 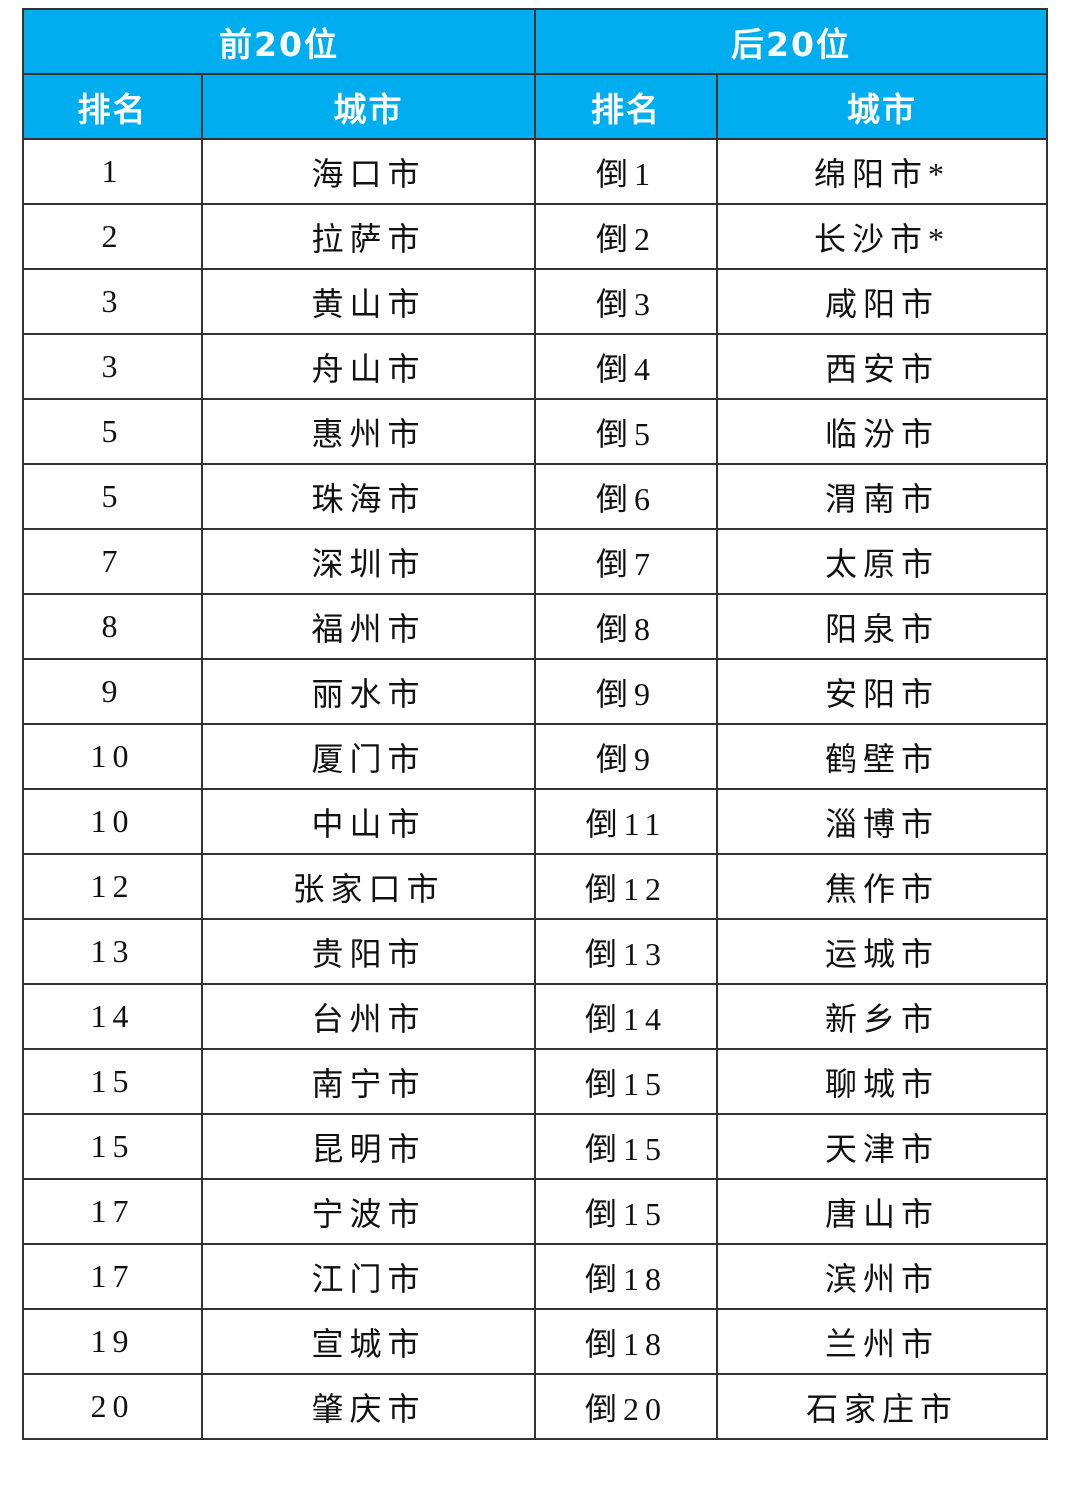 I want to click on table-row: 8 福州市 倒8 阳泉市, so click(x=535, y=626).